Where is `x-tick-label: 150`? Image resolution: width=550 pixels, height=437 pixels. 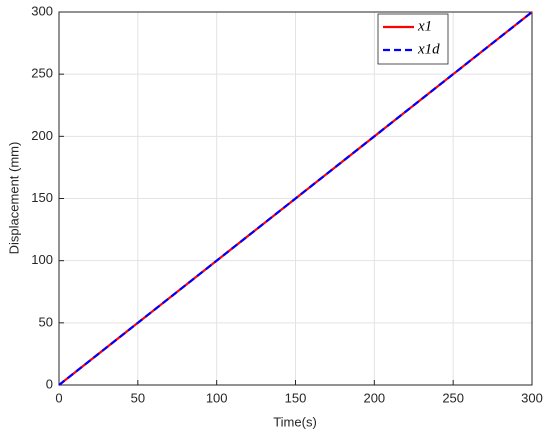
x-tick-label: 150 is located at coordinates (296, 397).